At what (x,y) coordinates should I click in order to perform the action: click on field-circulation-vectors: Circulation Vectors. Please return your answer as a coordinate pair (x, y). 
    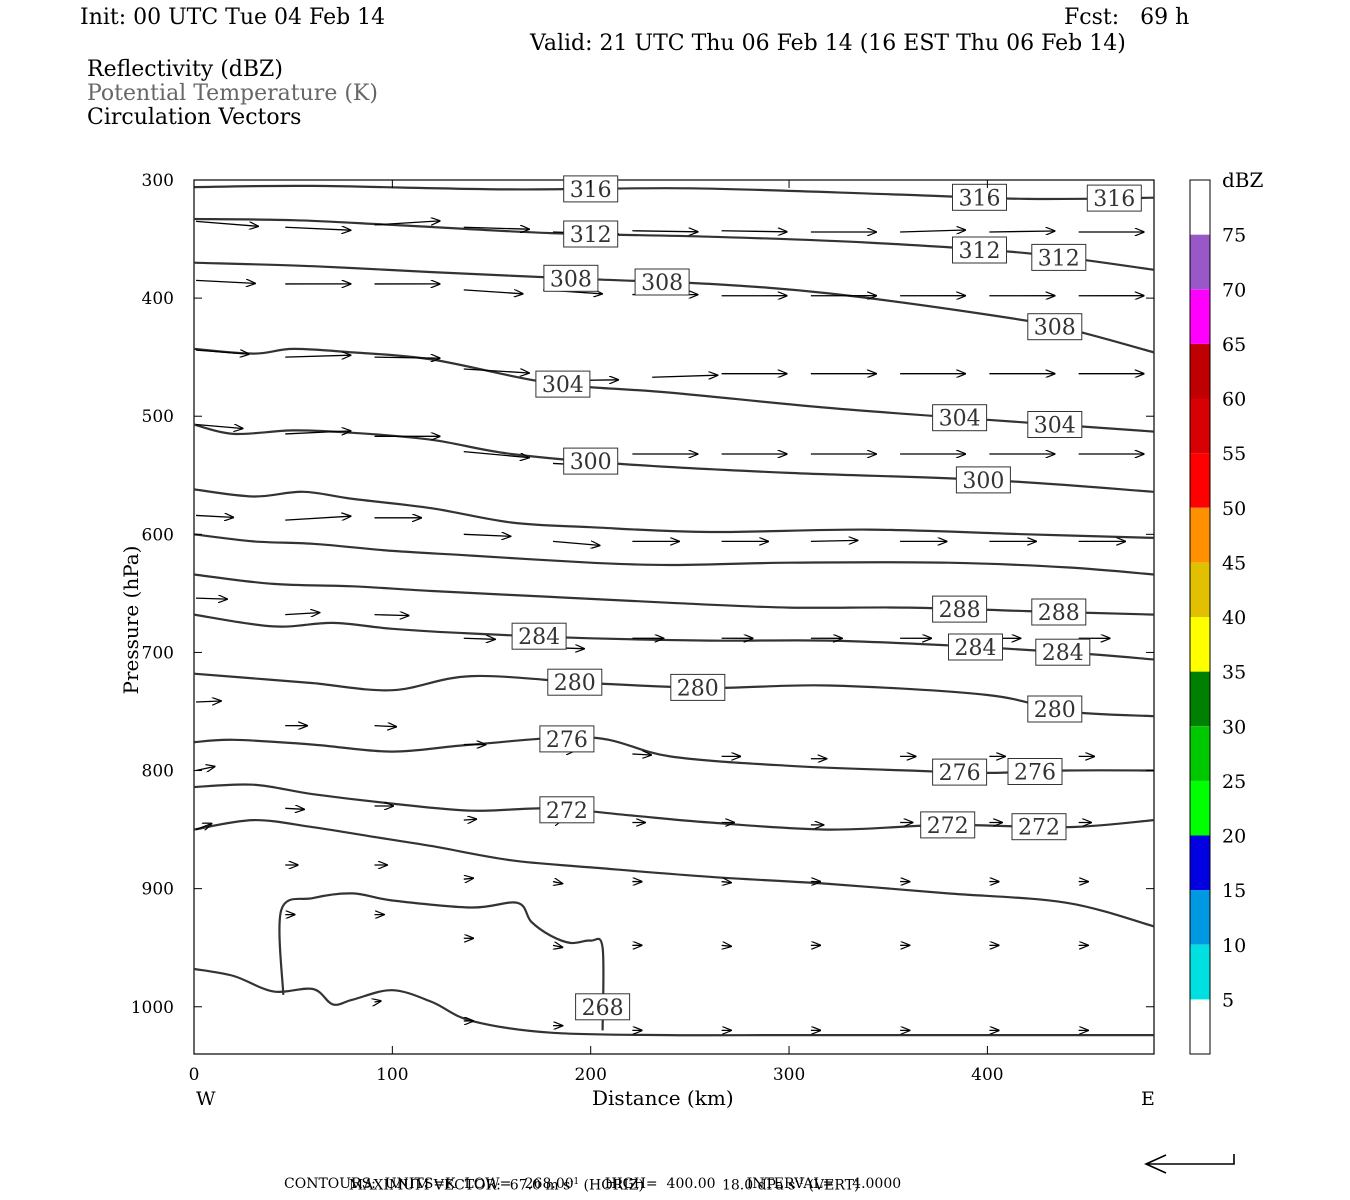
    Looking at the image, I should click on (194, 117).